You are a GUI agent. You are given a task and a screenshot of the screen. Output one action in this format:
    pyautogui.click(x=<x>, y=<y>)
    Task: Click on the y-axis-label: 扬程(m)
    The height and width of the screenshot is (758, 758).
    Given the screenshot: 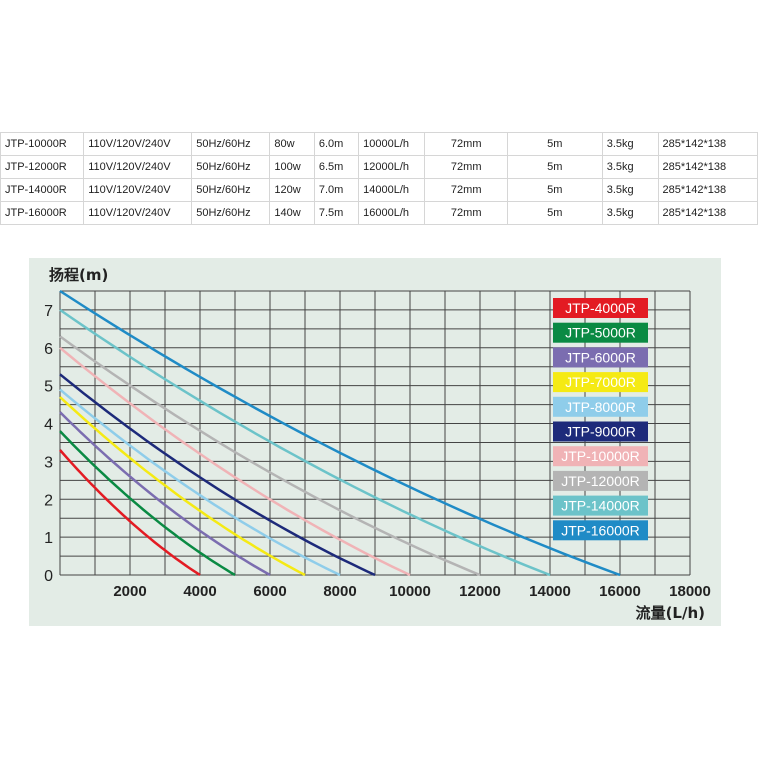 What is the action you would take?
    pyautogui.click(x=78, y=275)
    